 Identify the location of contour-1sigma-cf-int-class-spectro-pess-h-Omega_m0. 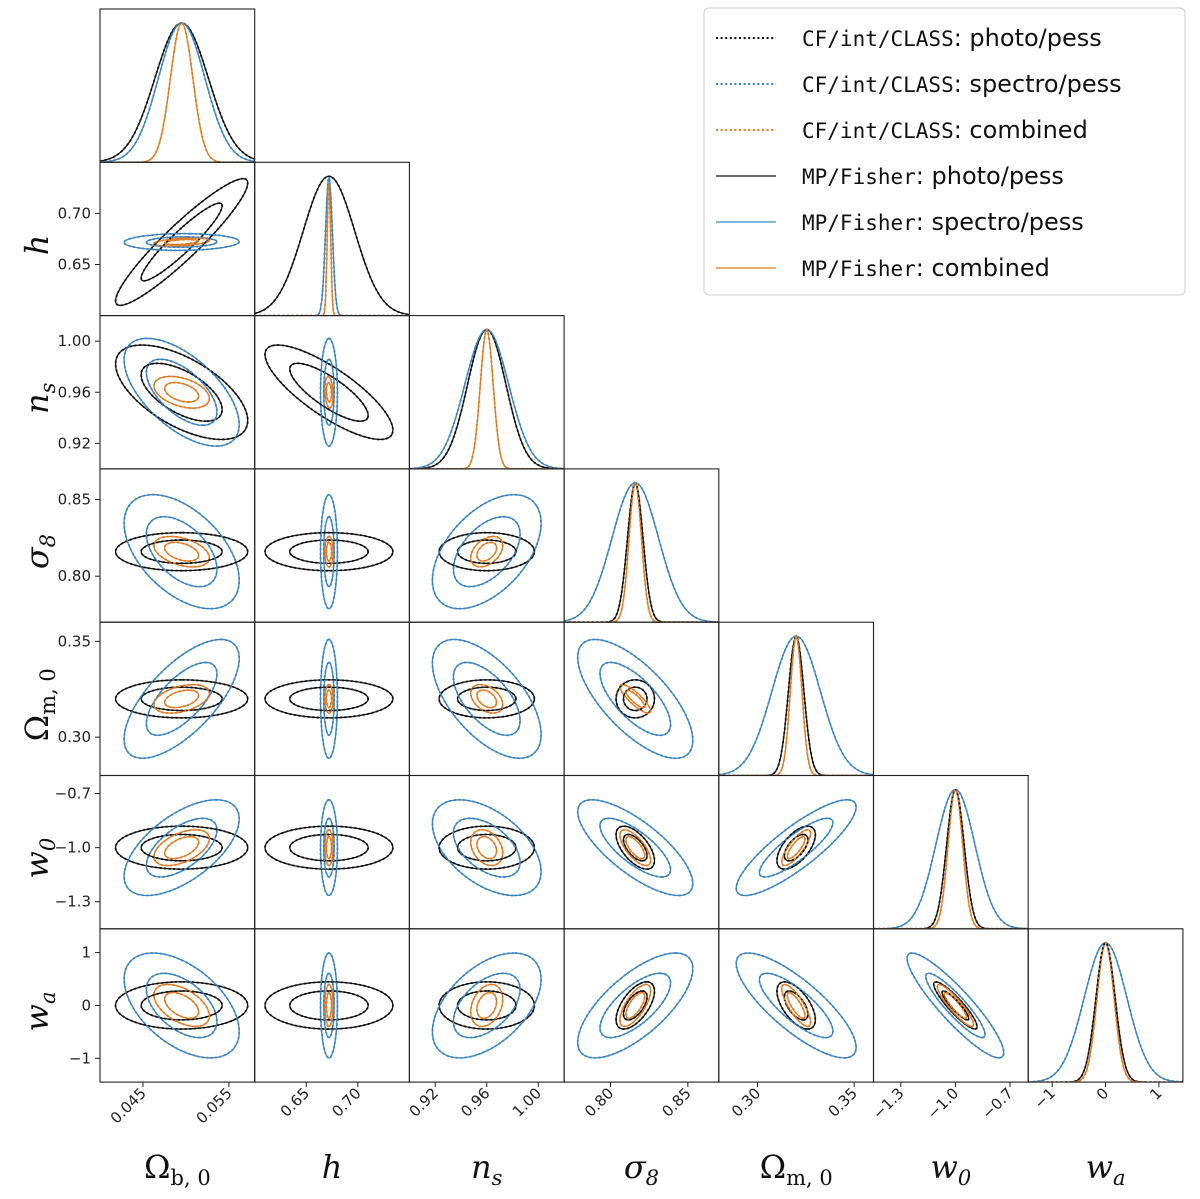
(329, 699).